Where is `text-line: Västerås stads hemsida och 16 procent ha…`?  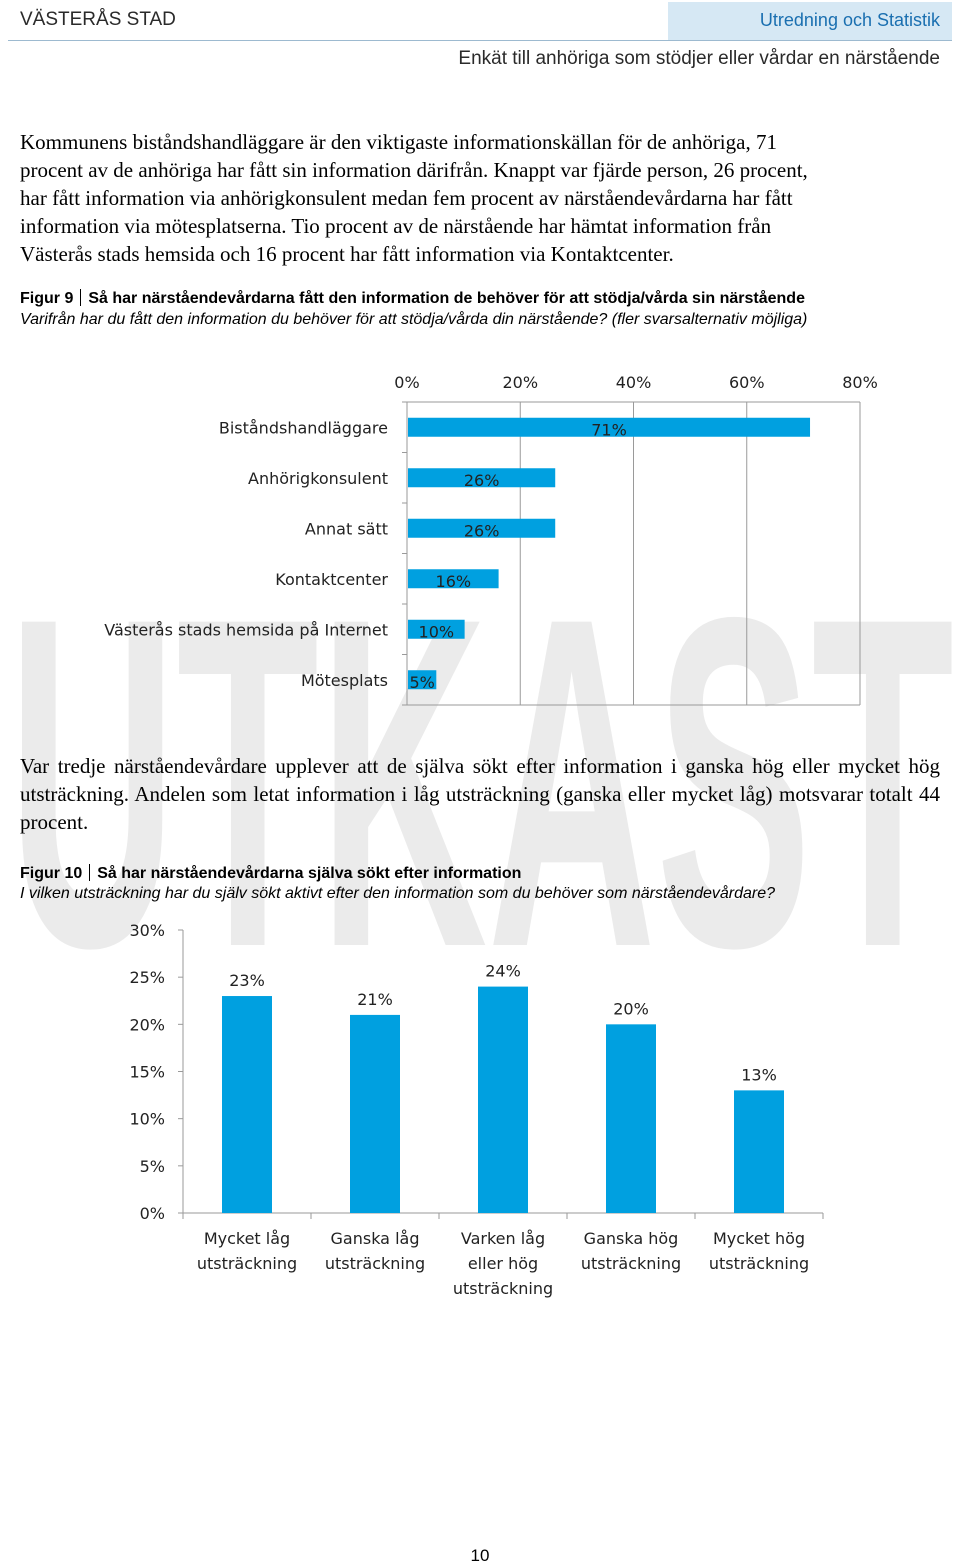
text-line: Västerås stads hemsida och 16 procent ha… is located at coordinates (347, 254).